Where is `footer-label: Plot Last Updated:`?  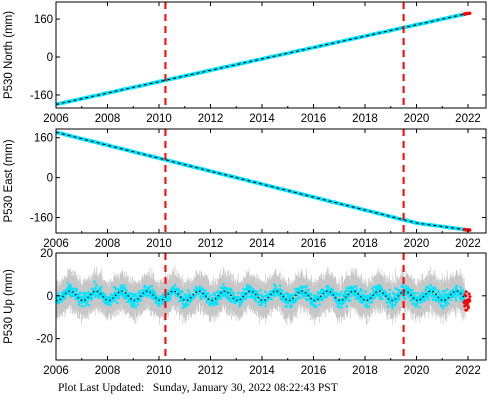 footer-label: Plot Last Updated: is located at coordinates (101, 388).